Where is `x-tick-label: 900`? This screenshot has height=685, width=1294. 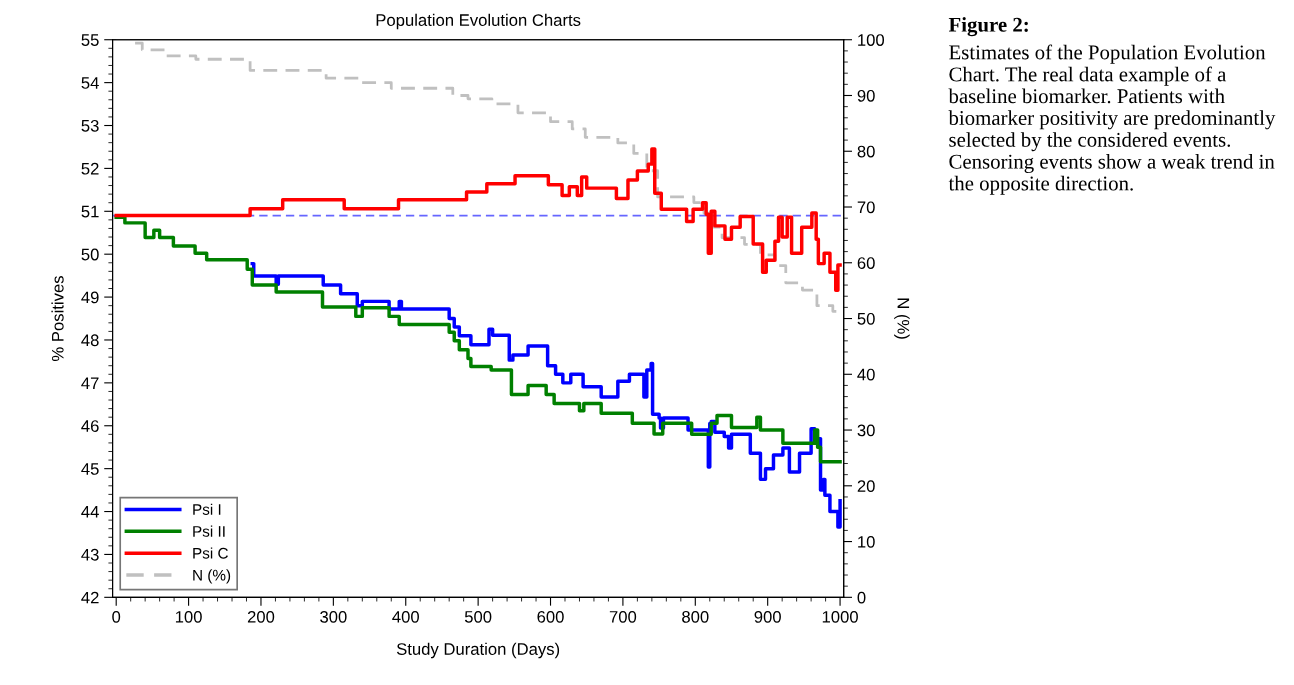
x-tick-label: 900 is located at coordinates (767, 616).